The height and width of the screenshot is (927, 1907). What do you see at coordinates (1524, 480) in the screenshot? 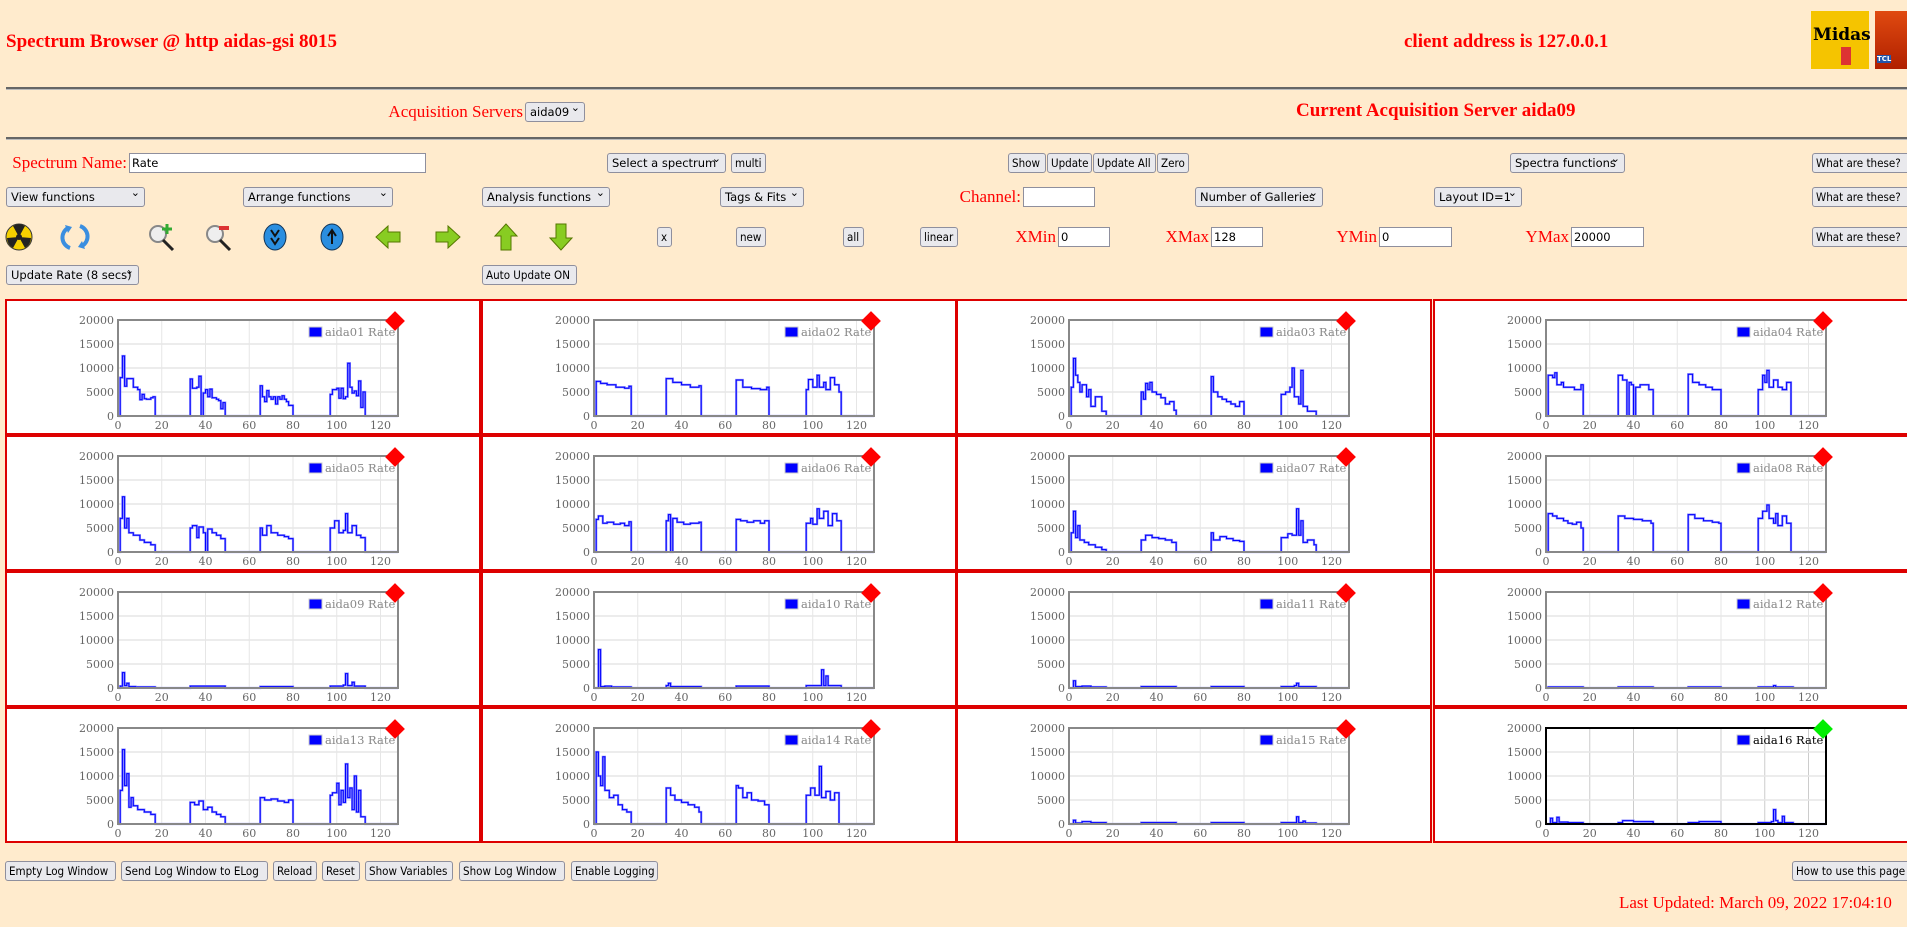
I see `y-tick-label: 15000` at bounding box center [1524, 480].